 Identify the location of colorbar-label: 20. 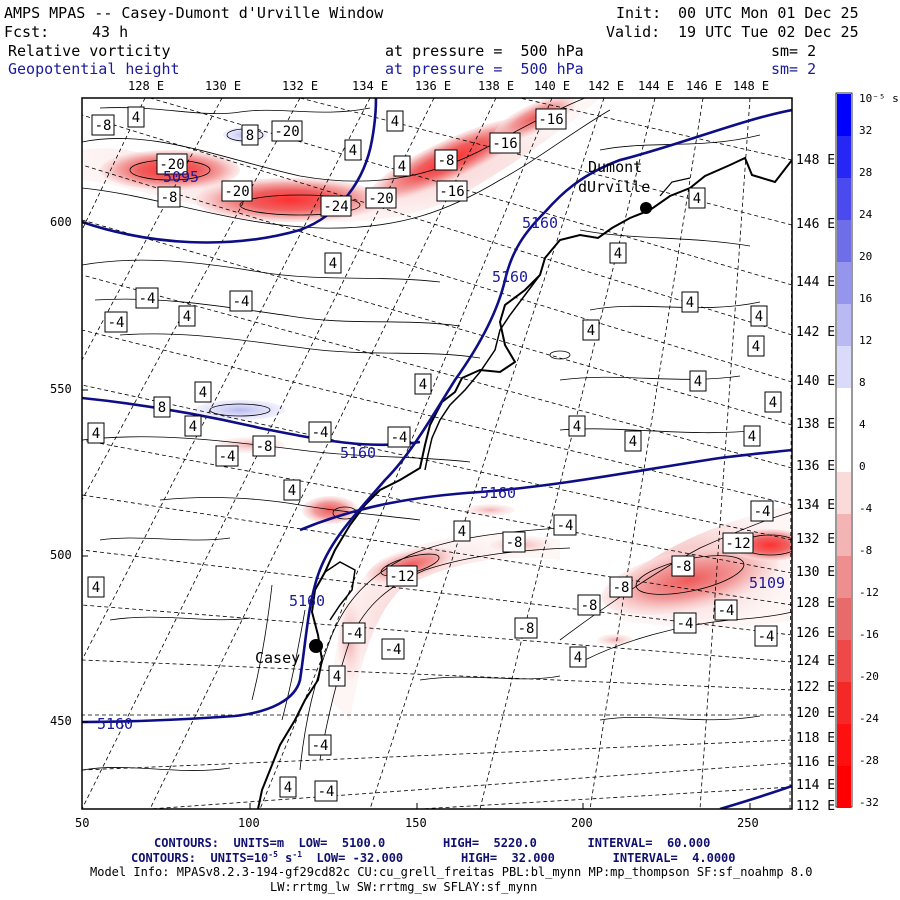
(866, 256).